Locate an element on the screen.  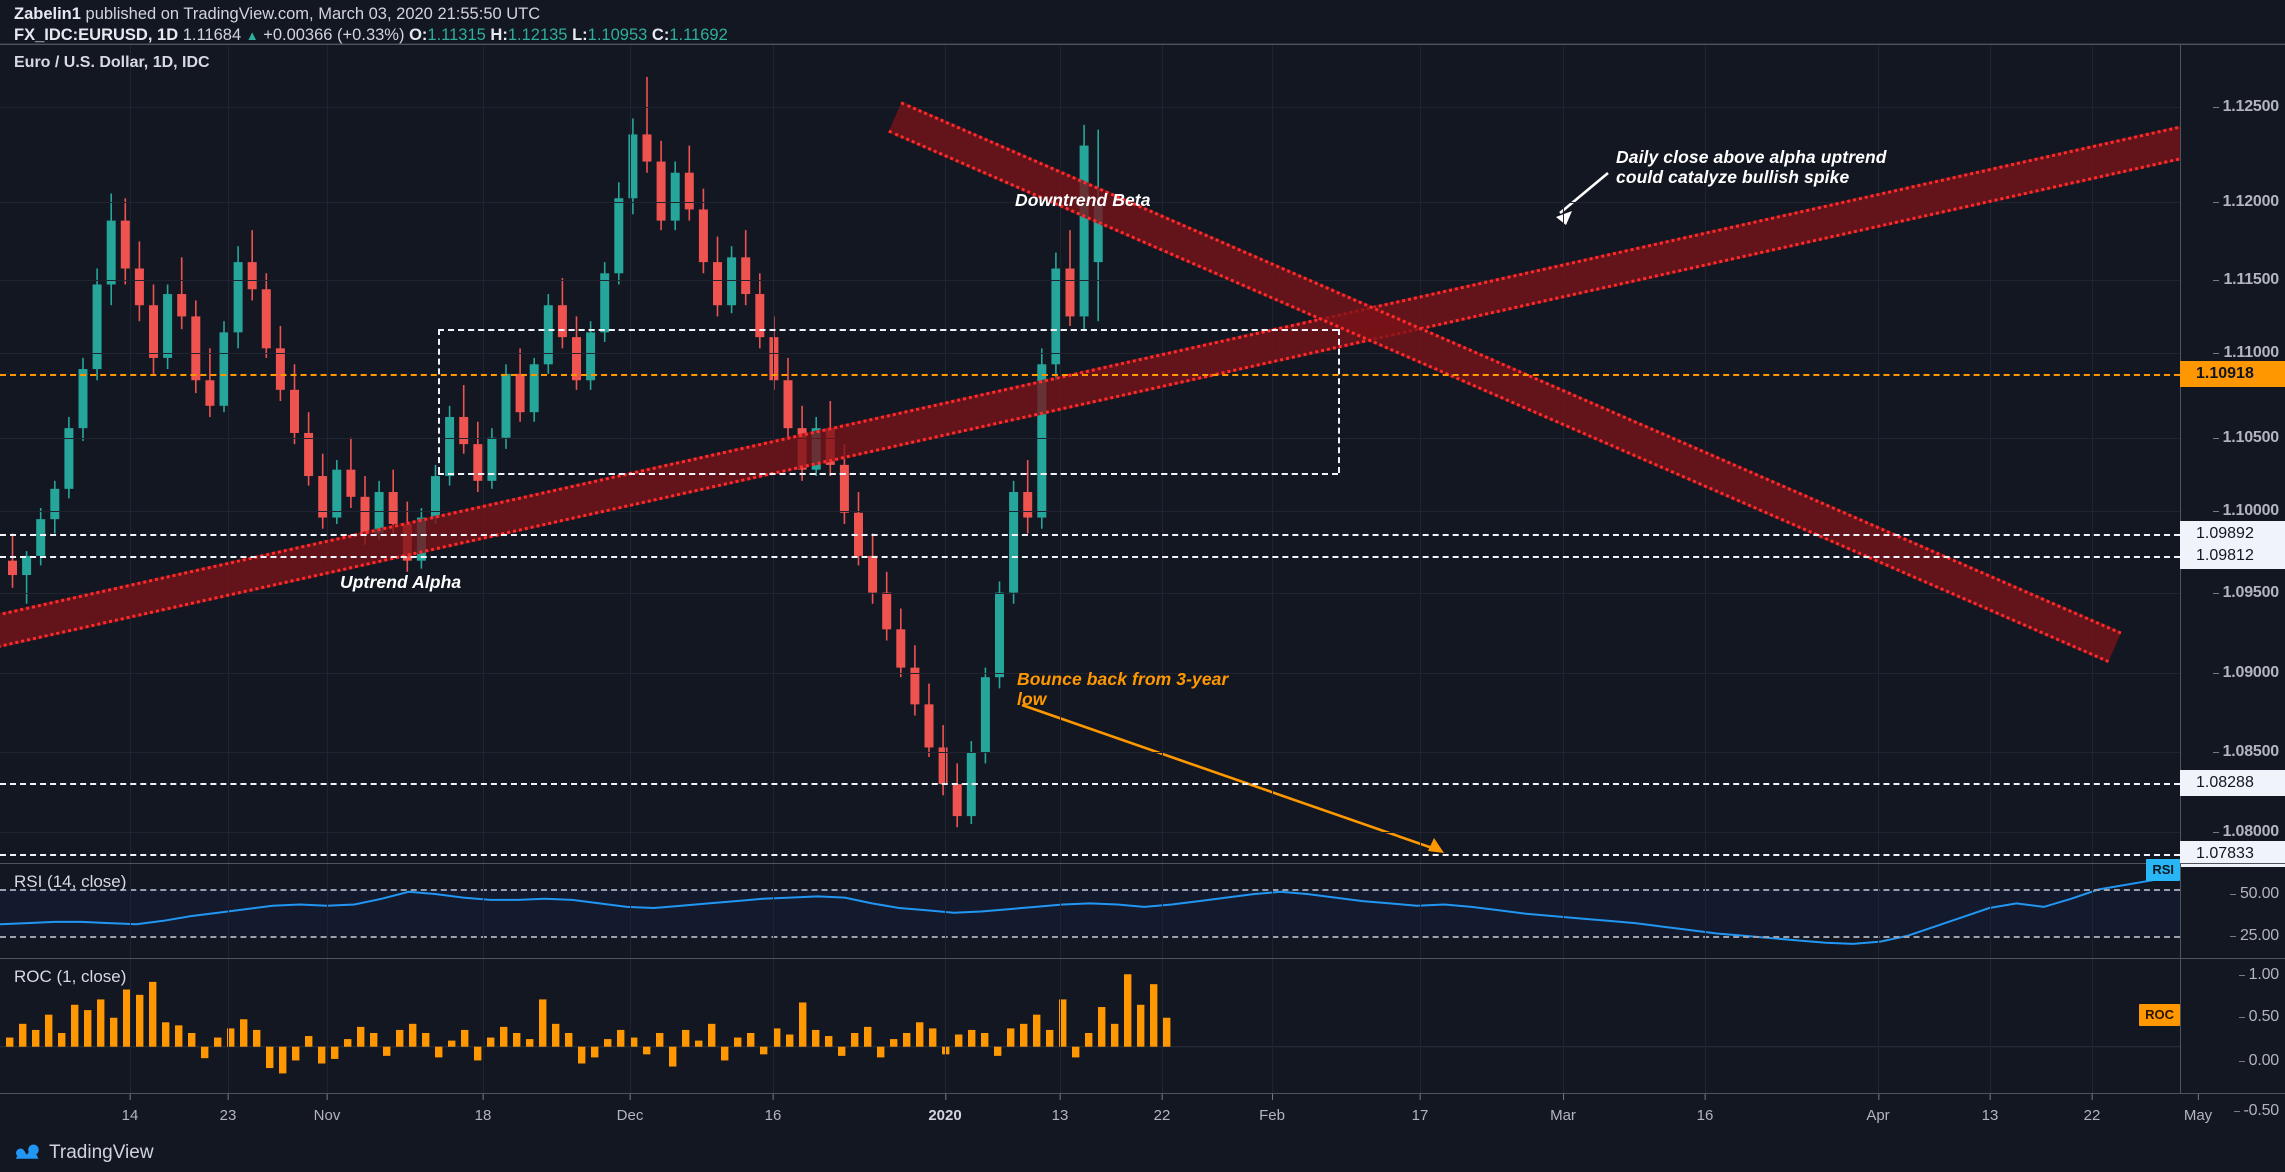
rsi-tick: 25.00 is located at coordinates (2254, 935).